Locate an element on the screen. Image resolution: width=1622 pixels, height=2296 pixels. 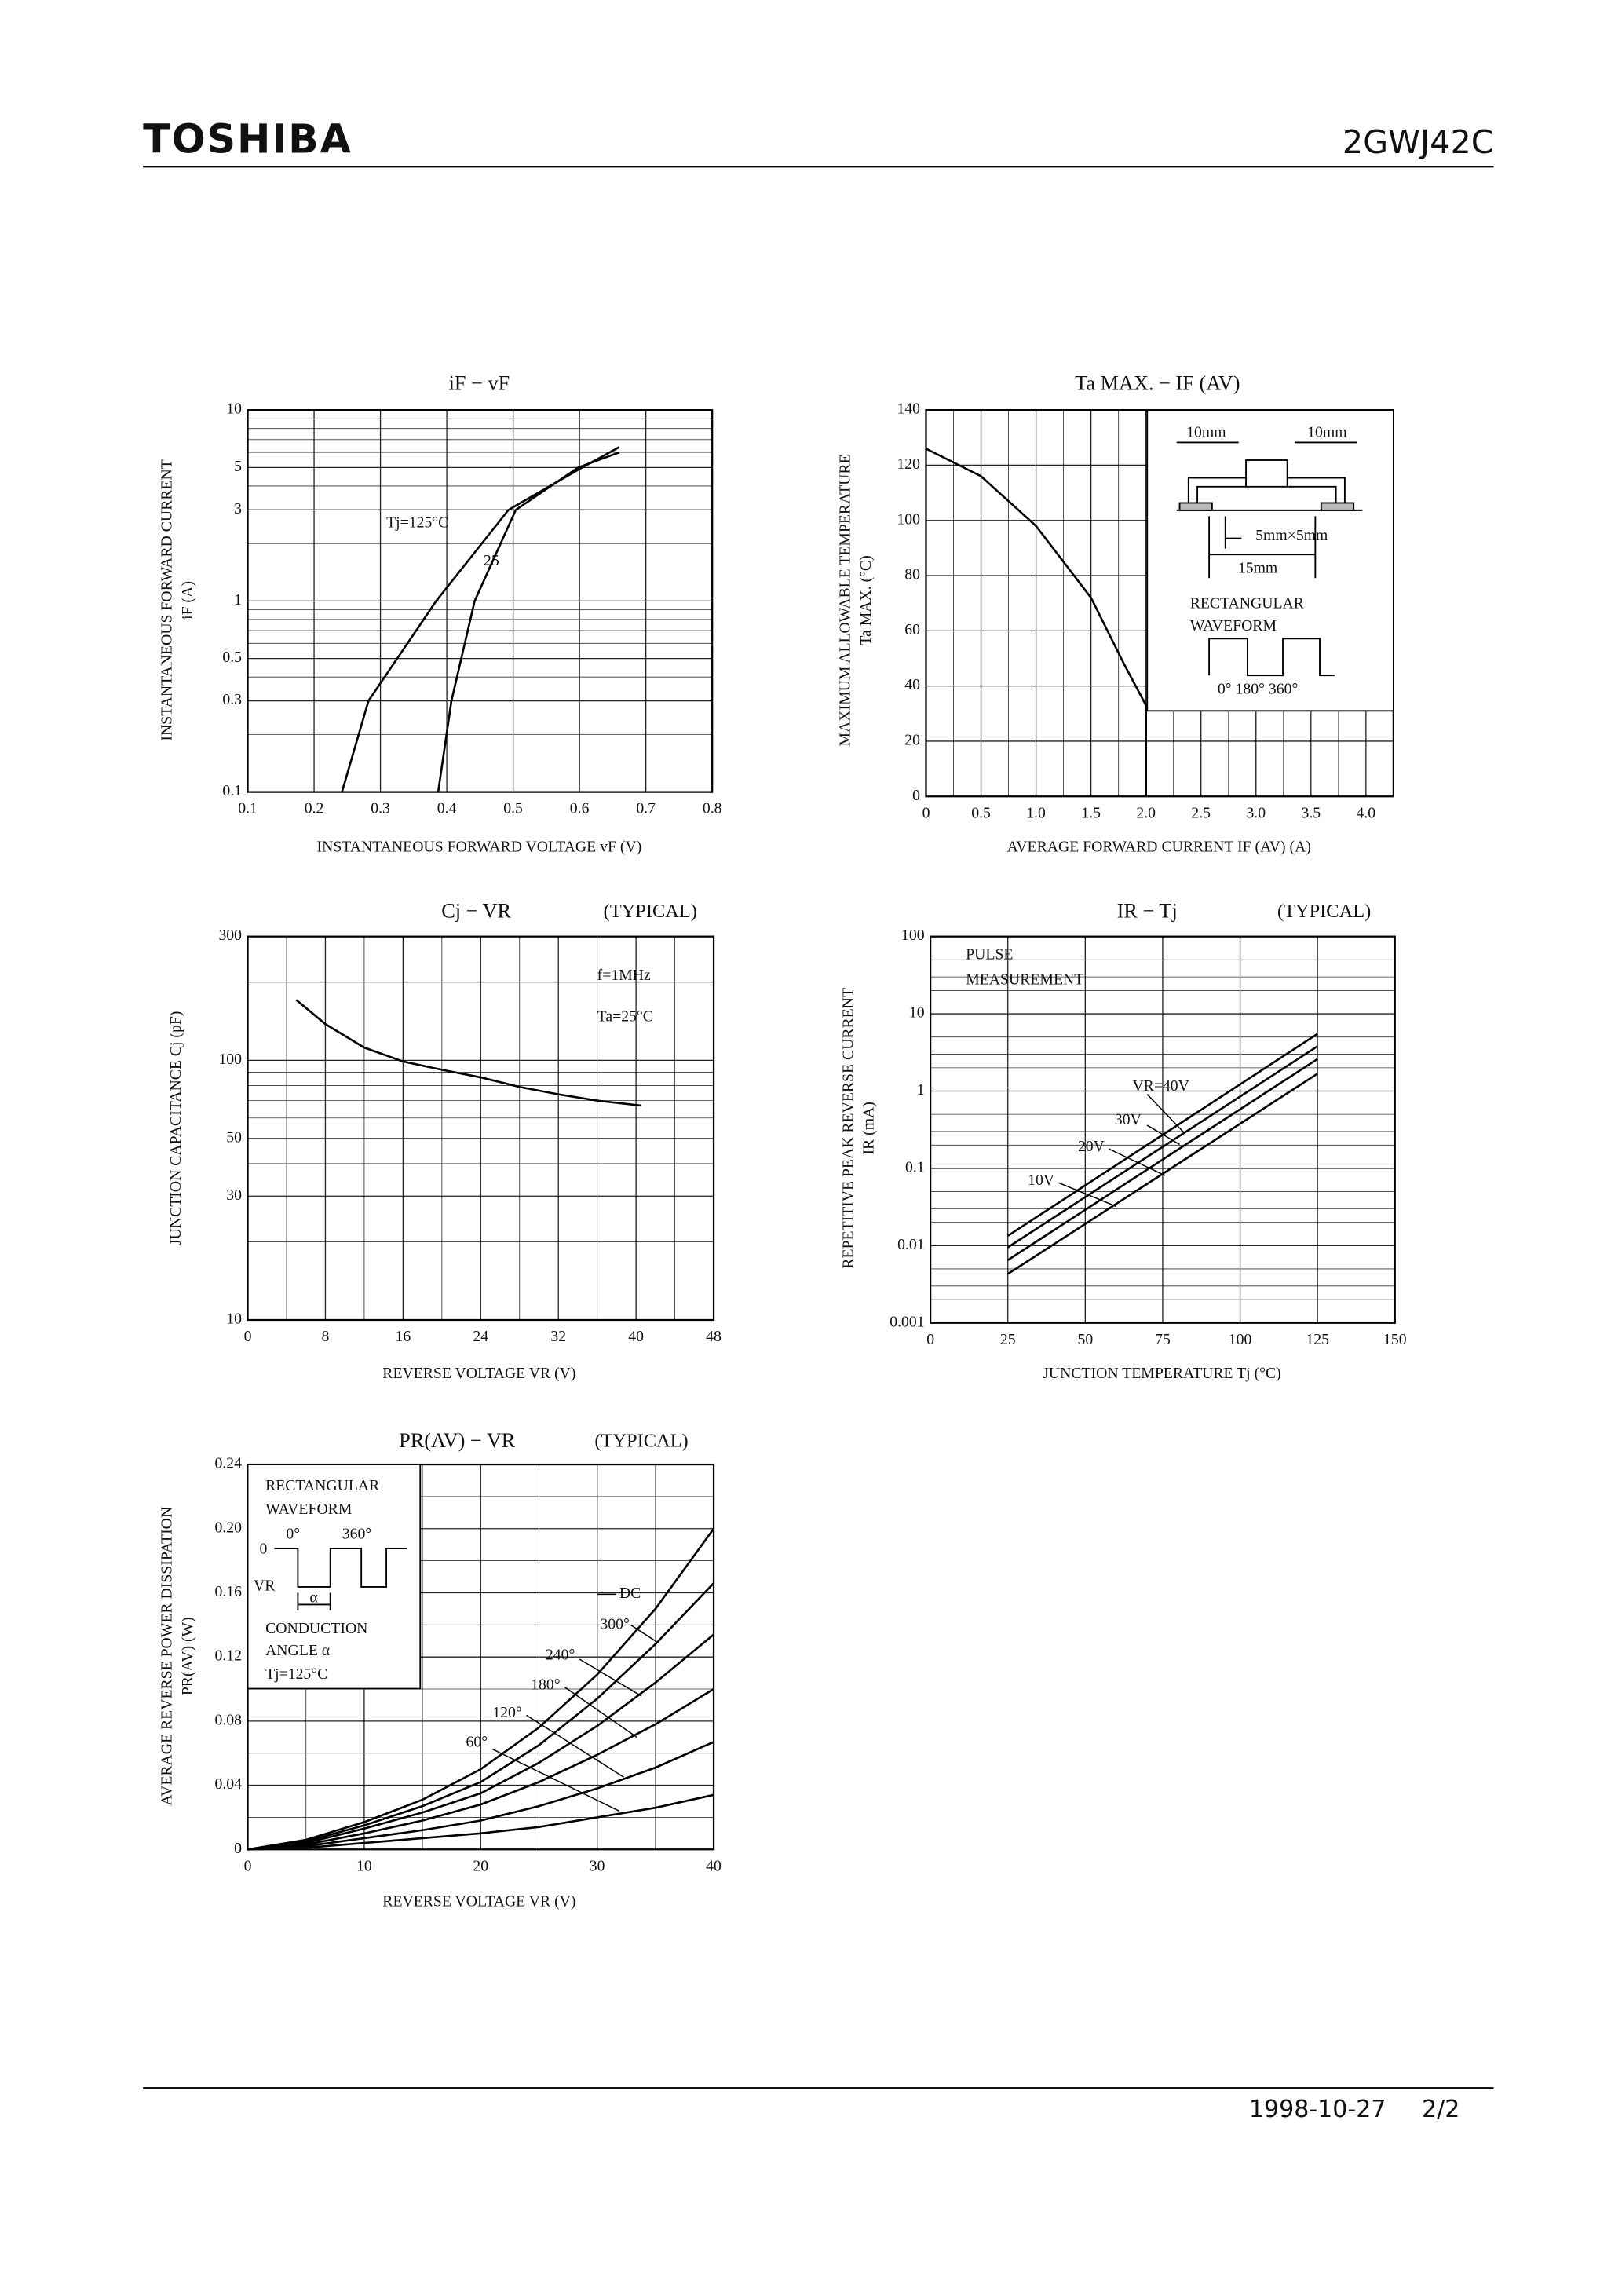
series-label: VR=40V is located at coordinates (1160, 1086).